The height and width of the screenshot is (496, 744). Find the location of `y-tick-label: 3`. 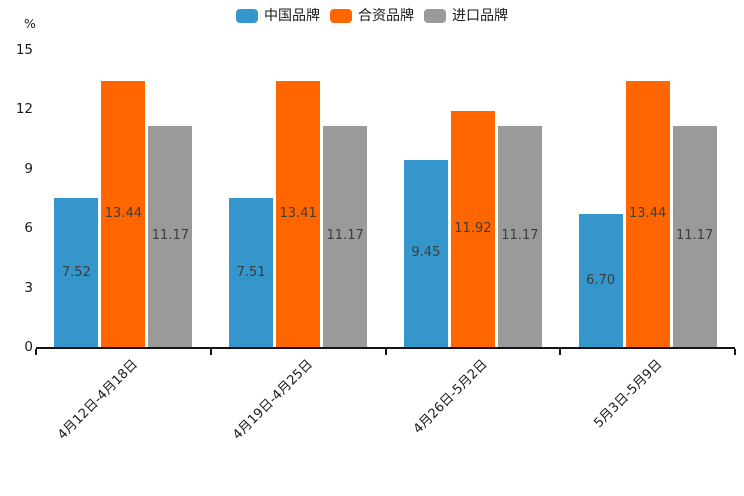

y-tick-label: 3 is located at coordinates (28, 287).